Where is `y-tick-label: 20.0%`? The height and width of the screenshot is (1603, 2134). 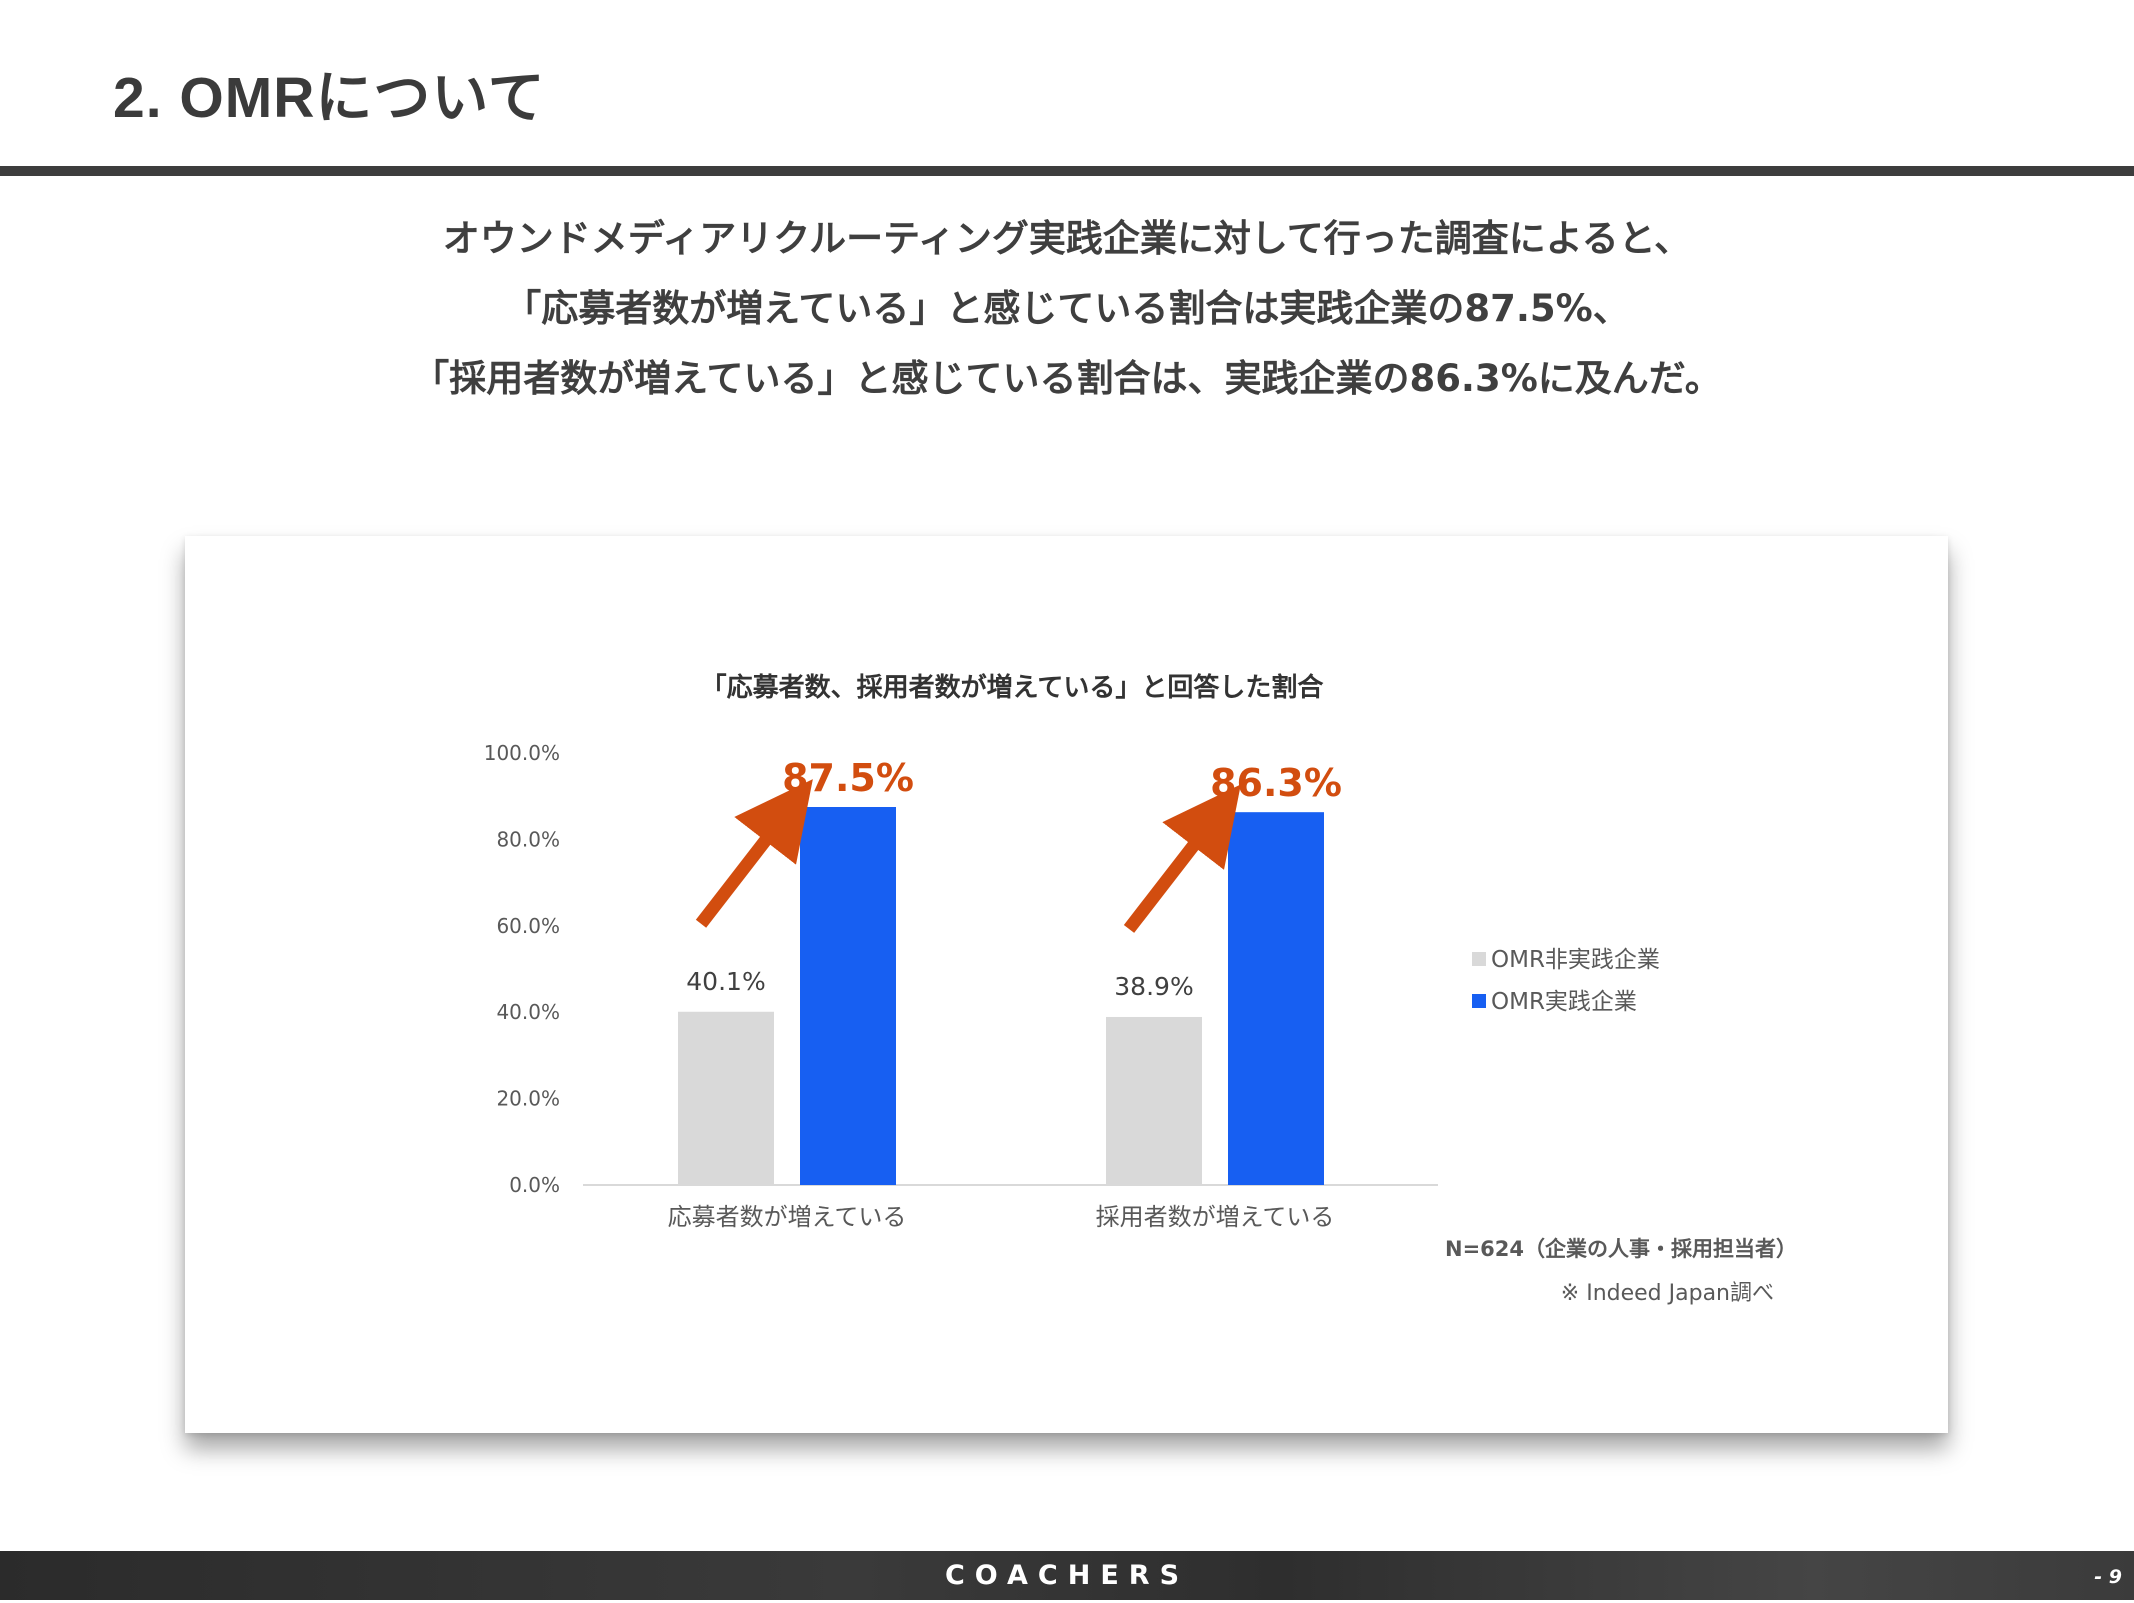
y-tick-label: 20.0% is located at coordinates (528, 1099).